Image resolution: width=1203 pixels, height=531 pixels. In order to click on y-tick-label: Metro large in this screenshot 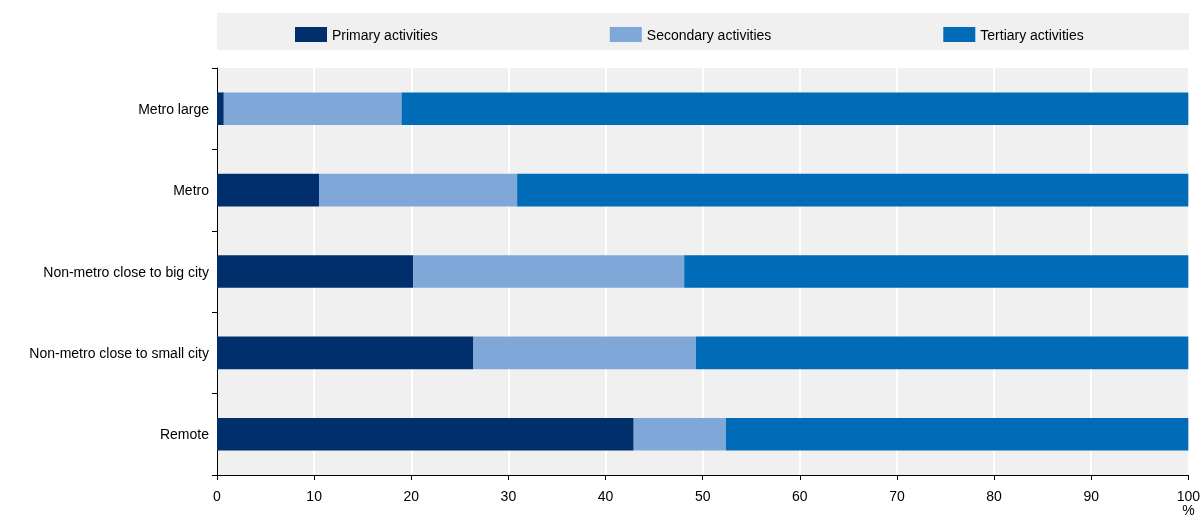, I will do `click(174, 108)`.